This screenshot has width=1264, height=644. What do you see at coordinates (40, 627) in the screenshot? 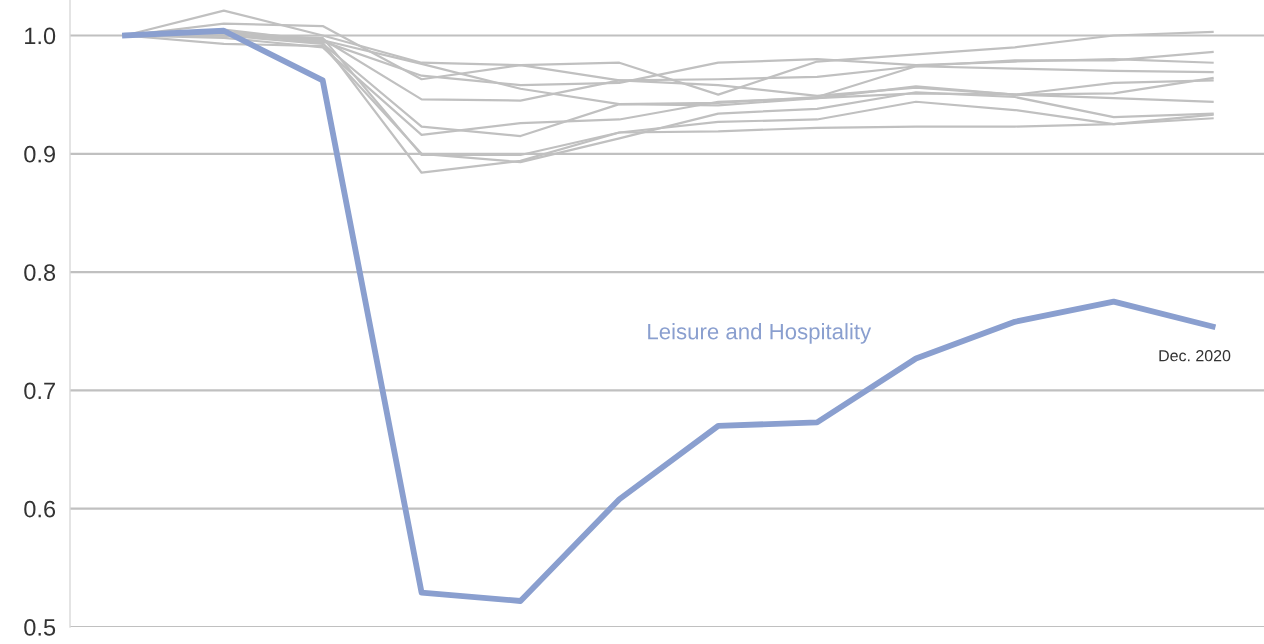
I see `y-tick-label: 0.5` at bounding box center [40, 627].